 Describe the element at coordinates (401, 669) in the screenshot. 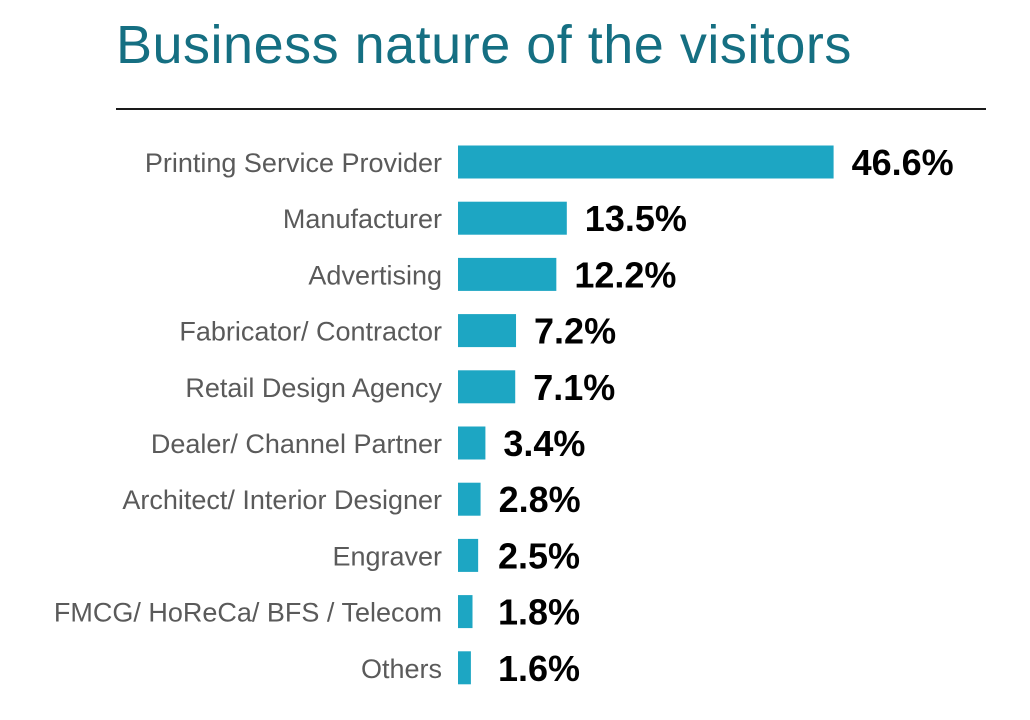

I see `category-label: Others` at that location.